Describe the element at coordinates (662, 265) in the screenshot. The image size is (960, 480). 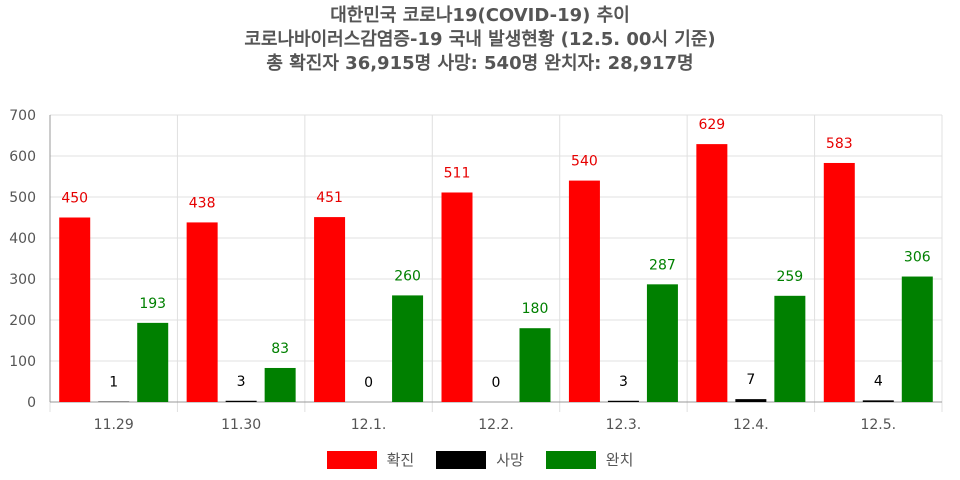
I see `data-label: 287` at that location.